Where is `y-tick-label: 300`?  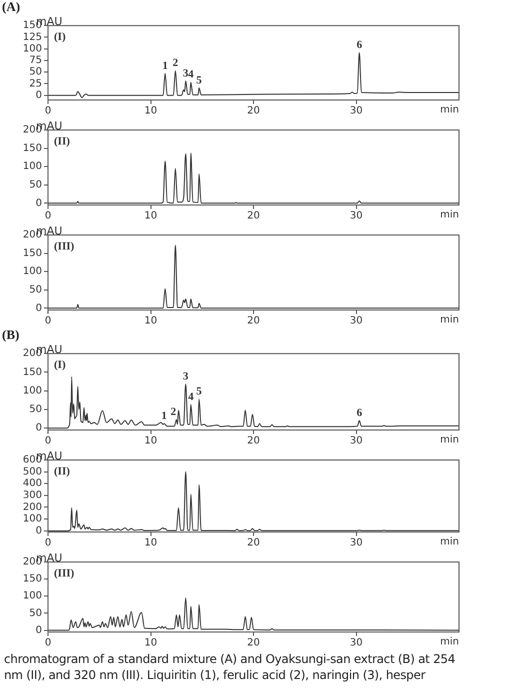
y-tick-label: 300 is located at coordinates (32, 496).